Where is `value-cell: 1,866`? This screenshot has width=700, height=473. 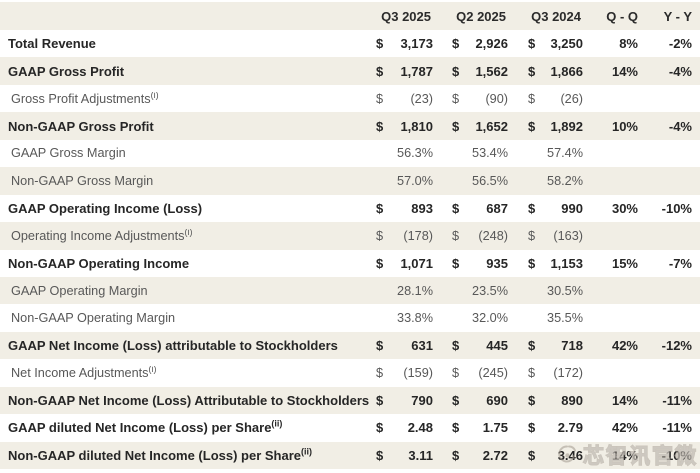
value-cell: 1,866 is located at coordinates (566, 71).